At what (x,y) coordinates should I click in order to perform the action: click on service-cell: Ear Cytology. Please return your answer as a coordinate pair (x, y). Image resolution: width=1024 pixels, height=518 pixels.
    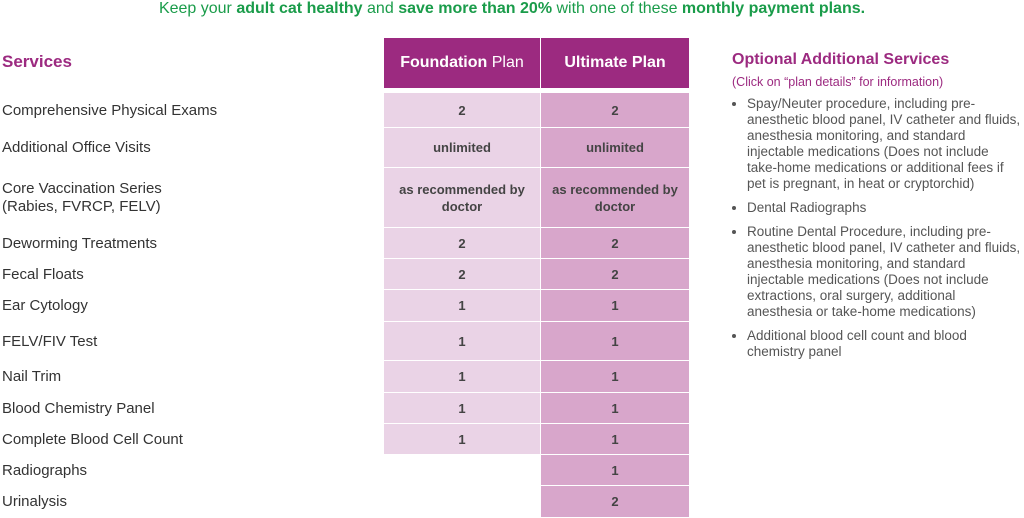
    Looking at the image, I should click on (187, 306).